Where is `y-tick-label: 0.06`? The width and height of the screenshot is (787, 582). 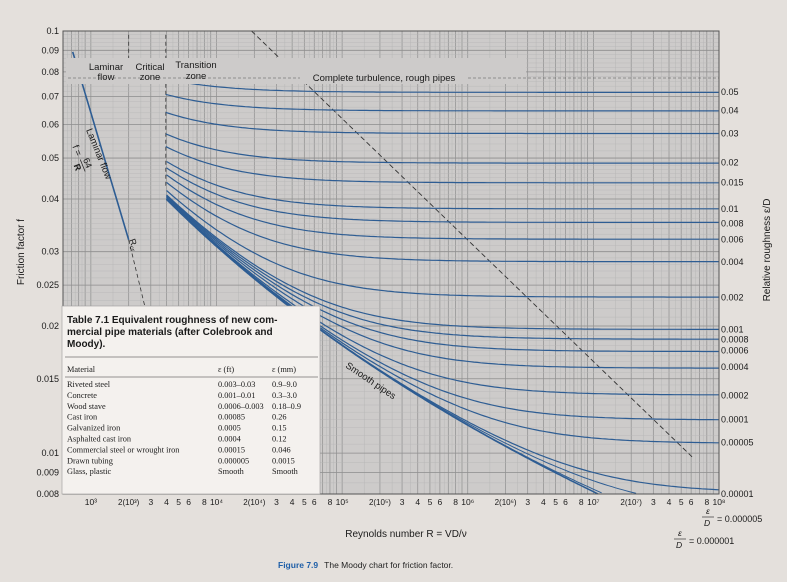
y-tick-label: 0.06 is located at coordinates (50, 125).